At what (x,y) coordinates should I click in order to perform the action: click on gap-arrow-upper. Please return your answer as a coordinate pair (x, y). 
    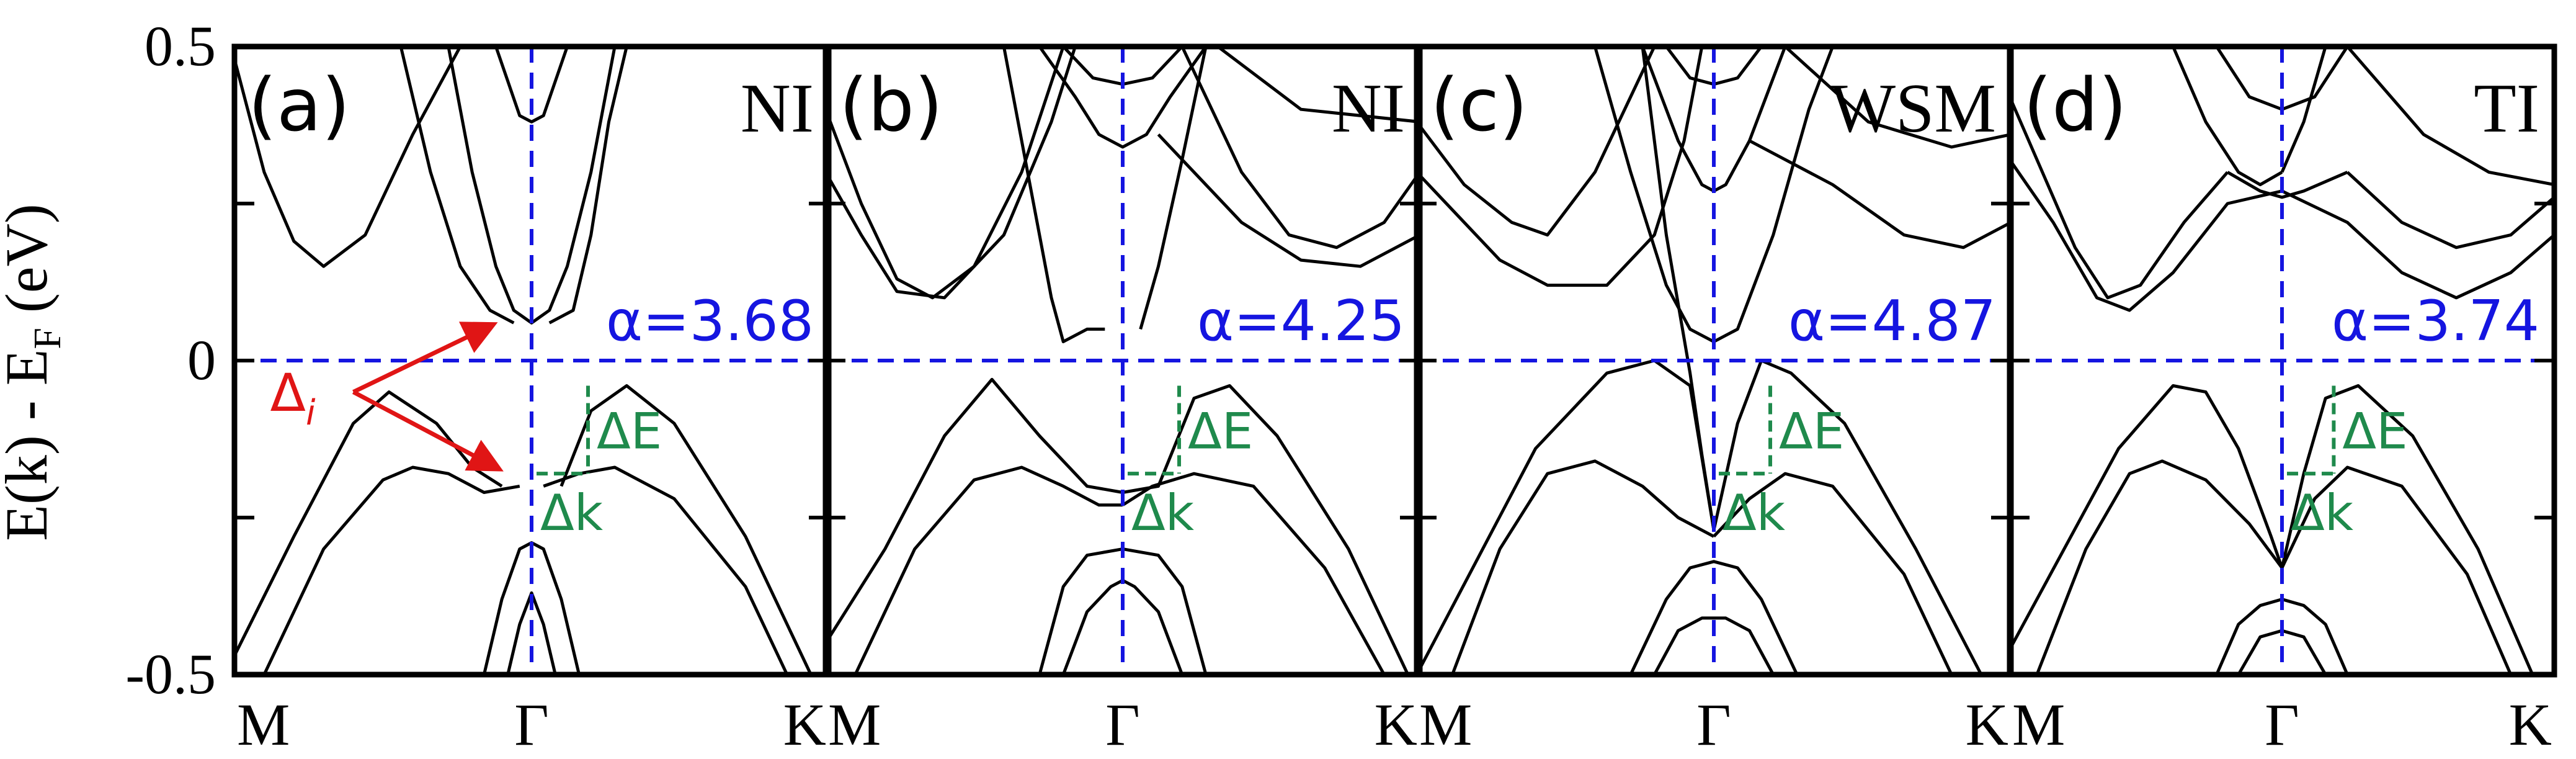
    Looking at the image, I should click on (425, 357).